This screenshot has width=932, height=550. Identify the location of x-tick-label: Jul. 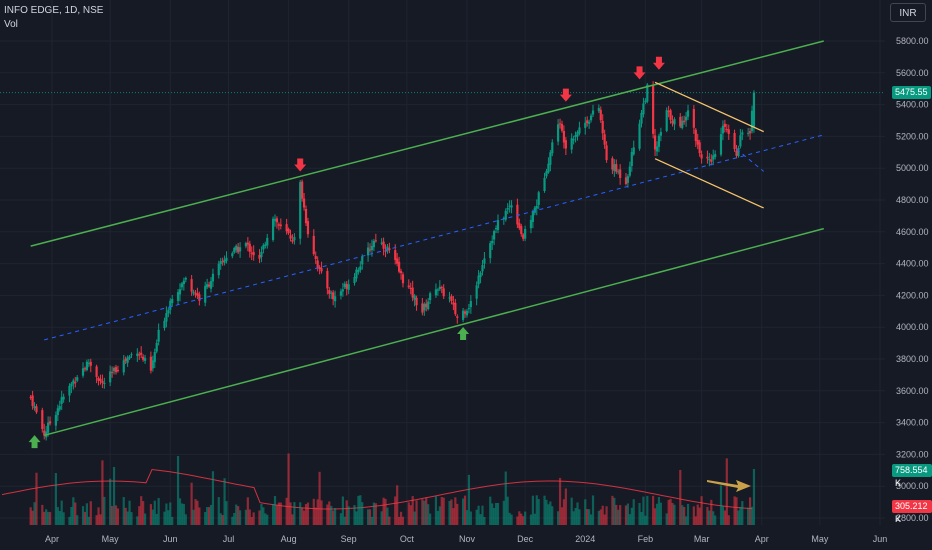
(229, 539).